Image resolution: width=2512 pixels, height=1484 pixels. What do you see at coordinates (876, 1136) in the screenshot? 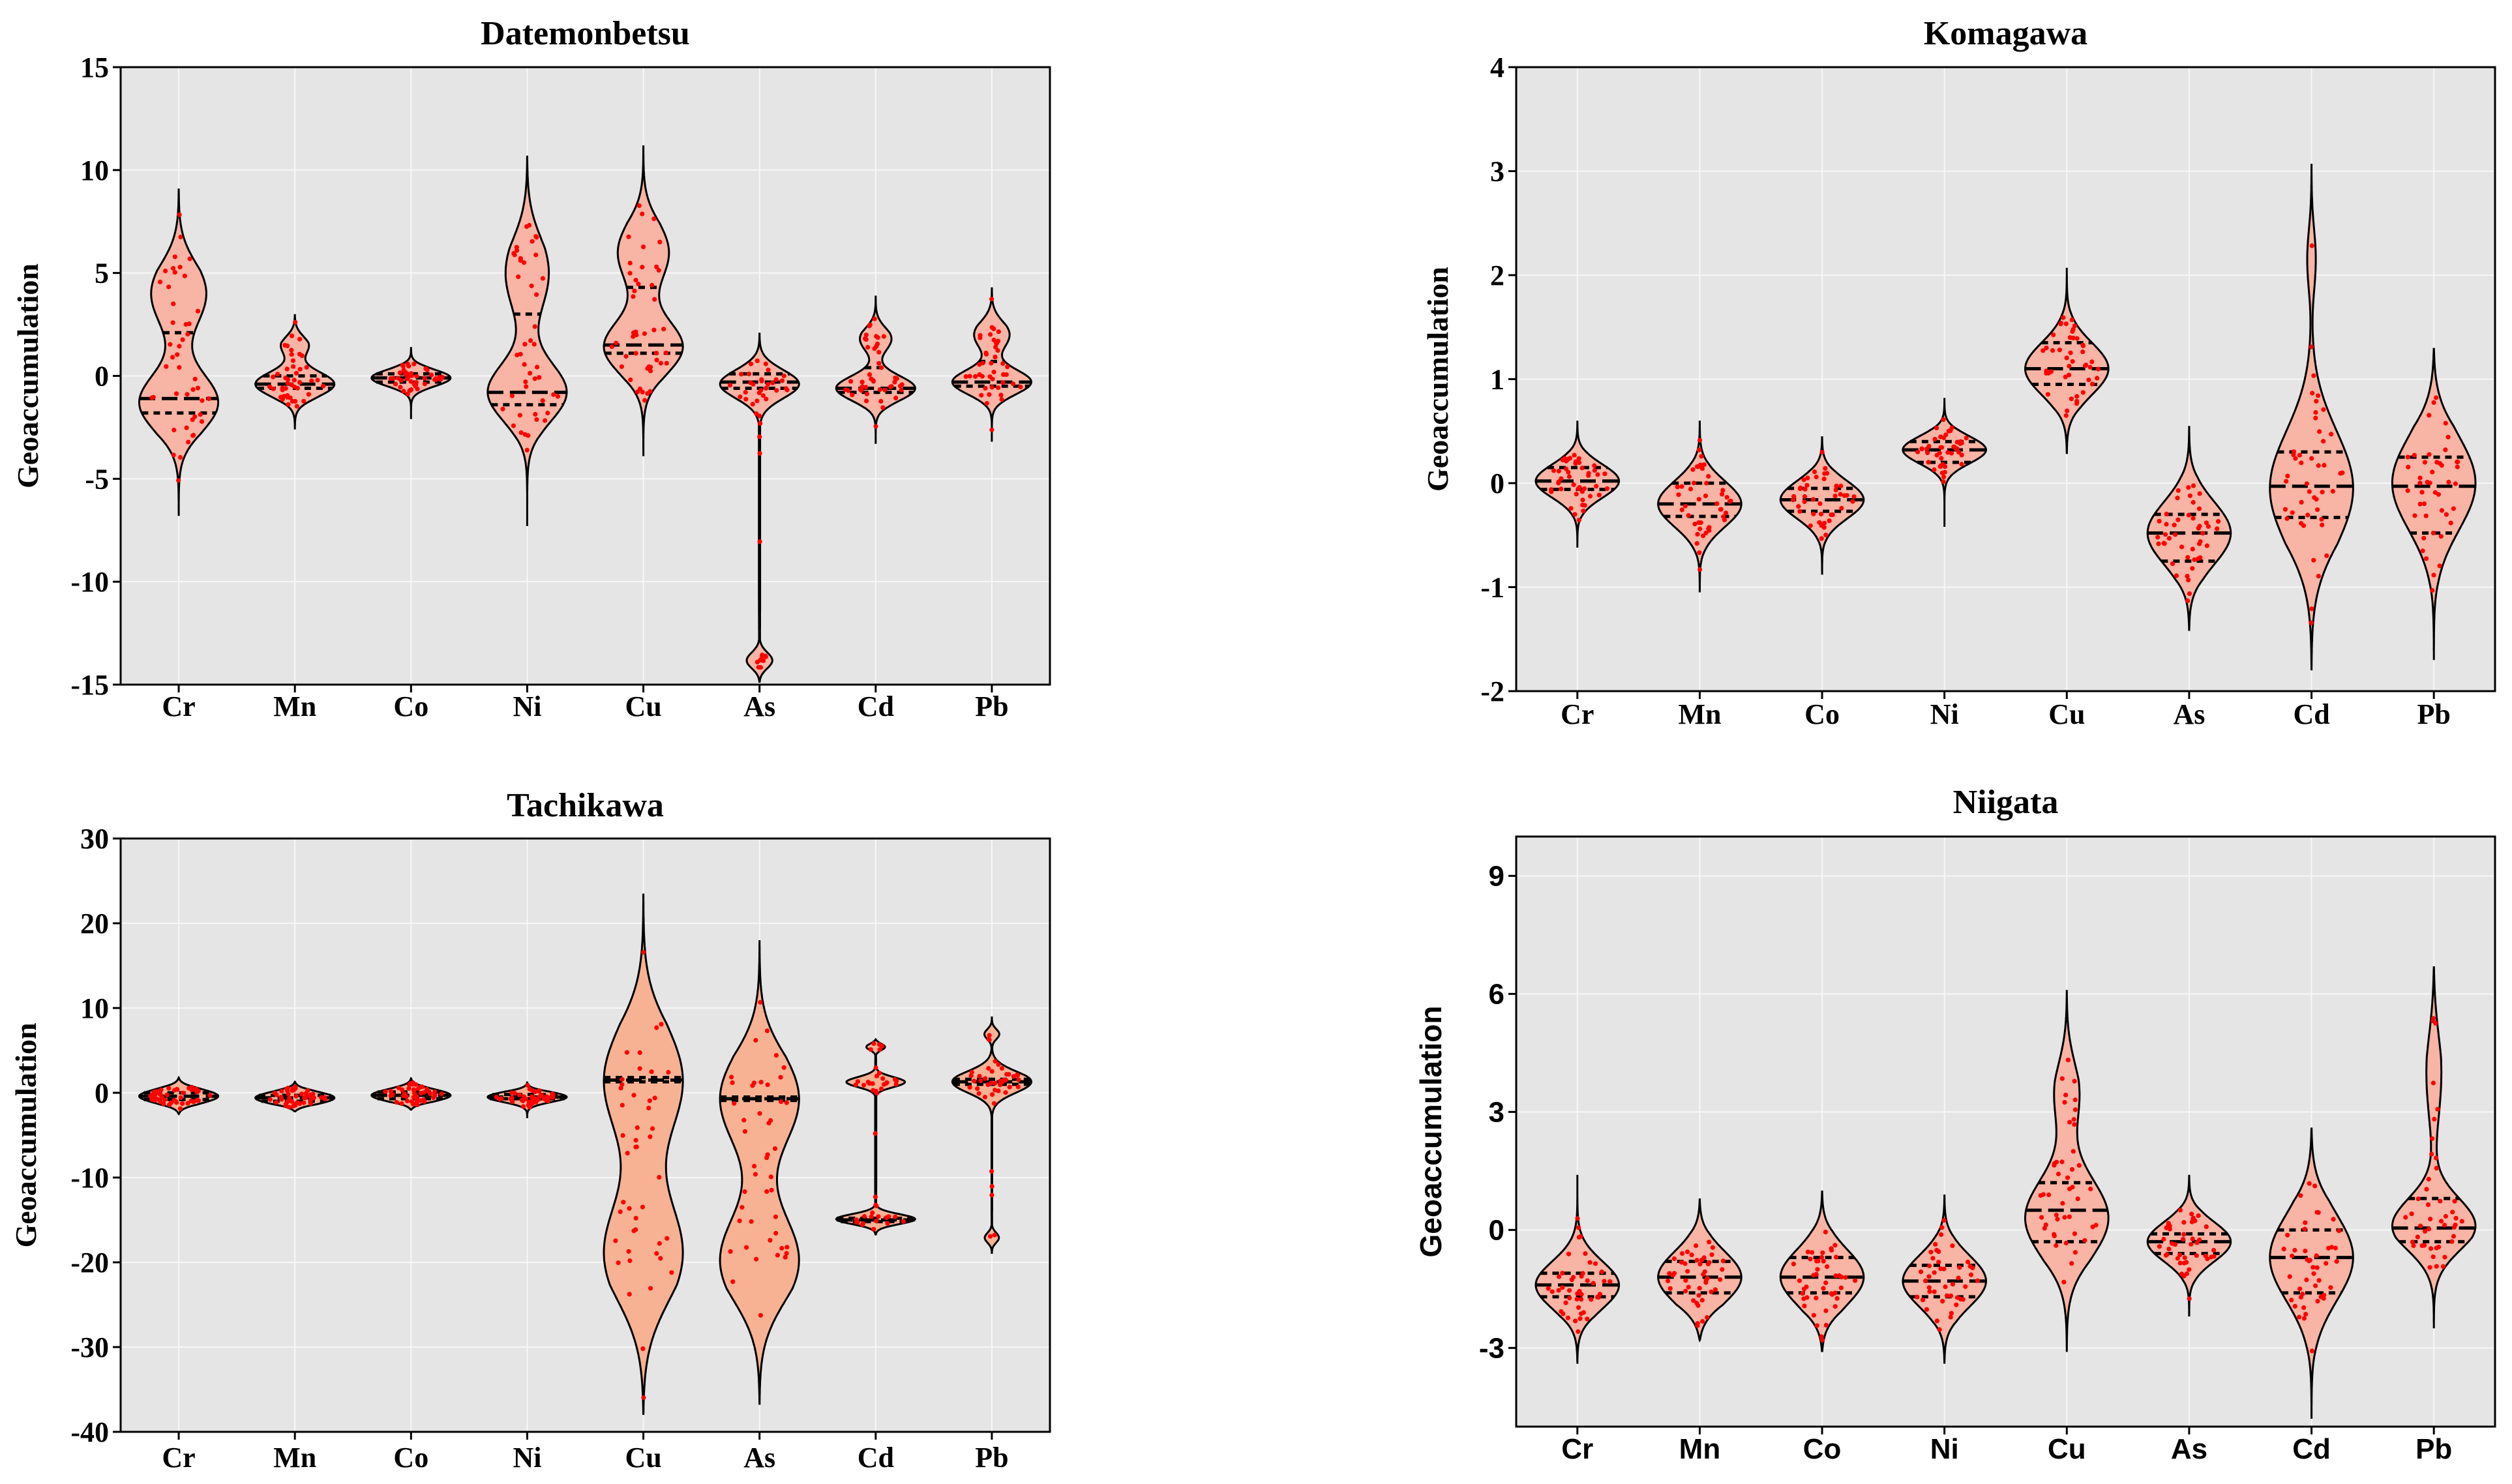
I see `violin-cd` at bounding box center [876, 1136].